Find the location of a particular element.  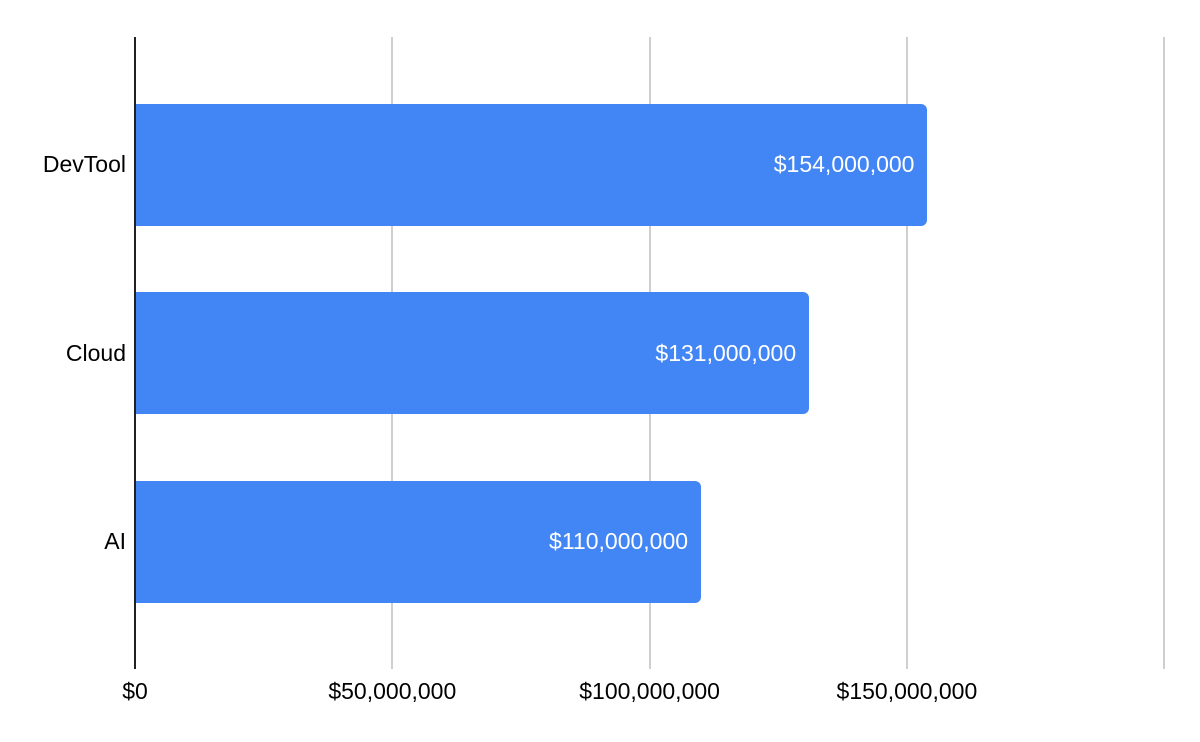

bar-devtool: $154,000,000 is located at coordinates (532, 164).